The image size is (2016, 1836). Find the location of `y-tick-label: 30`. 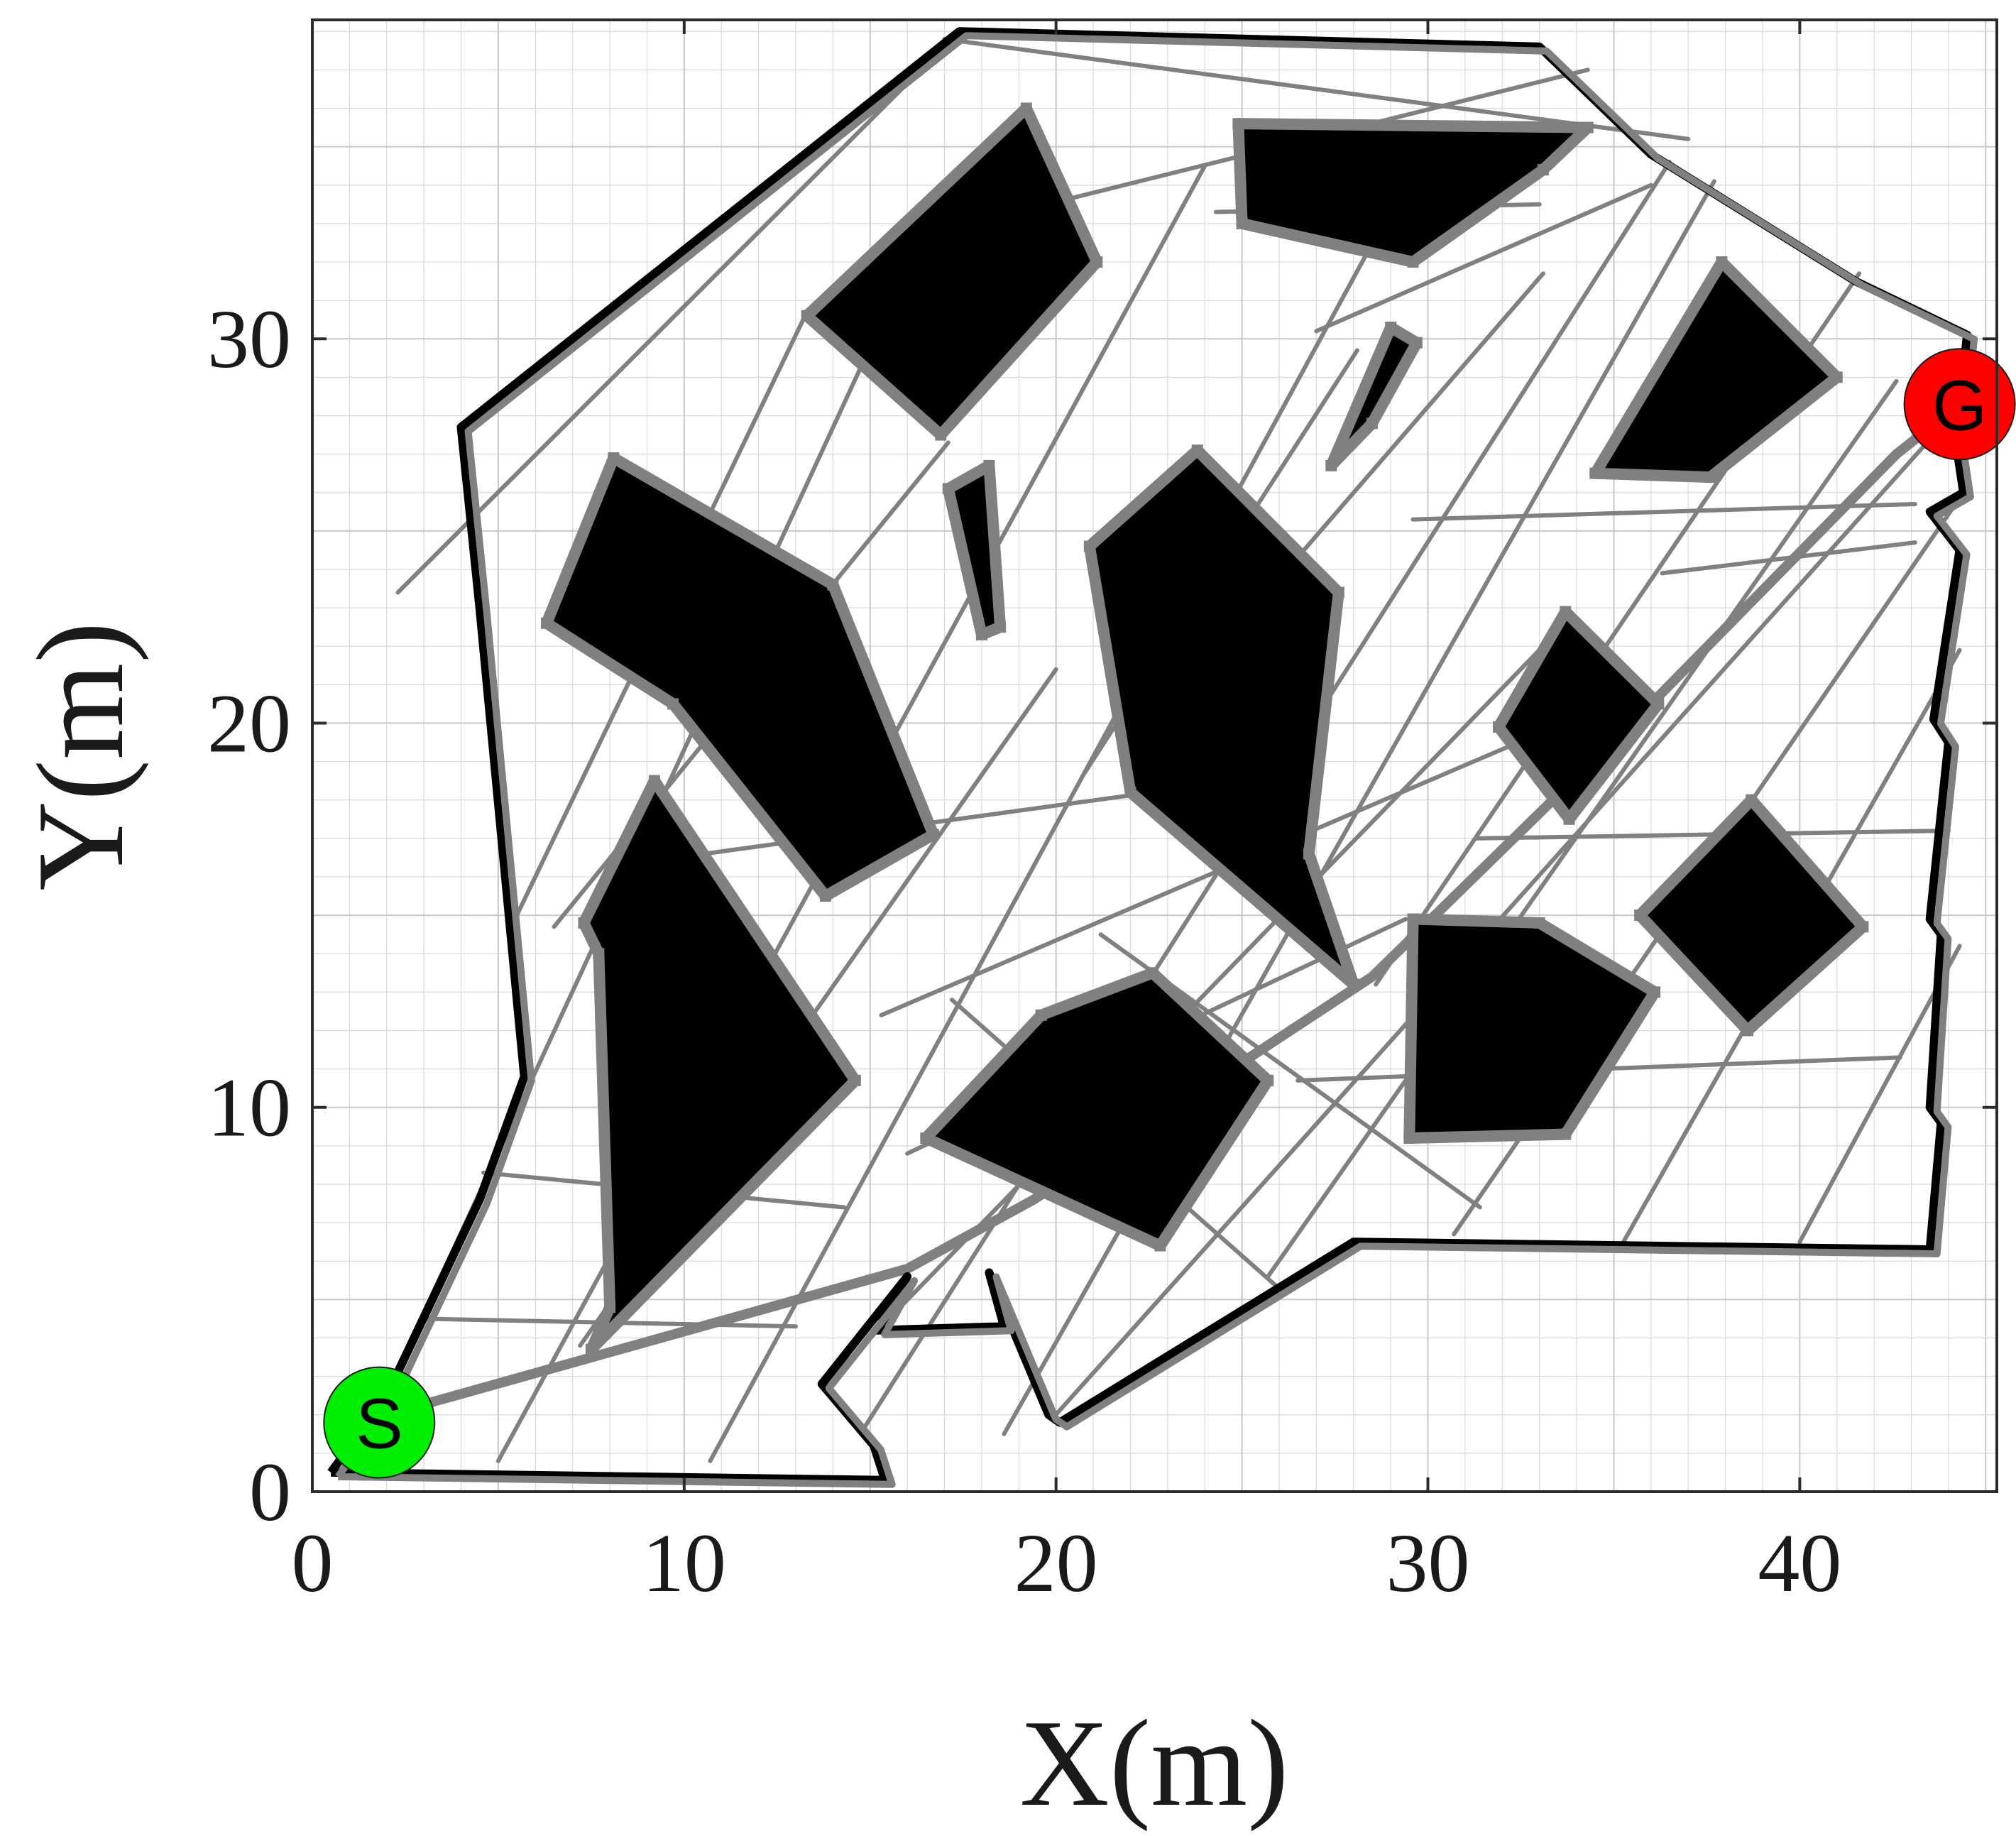

y-tick-label: 30 is located at coordinates (249, 339).